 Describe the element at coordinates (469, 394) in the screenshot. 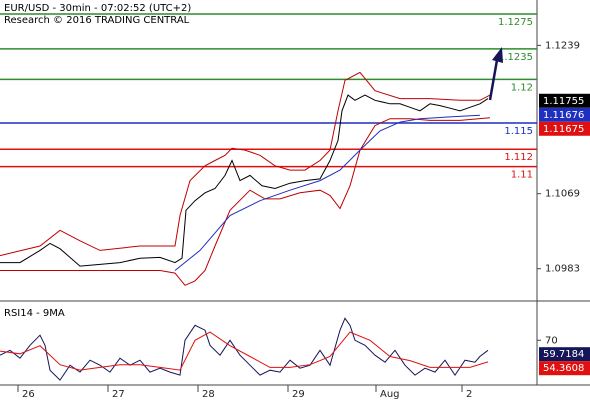

I see `x-tick-label: 2` at that location.